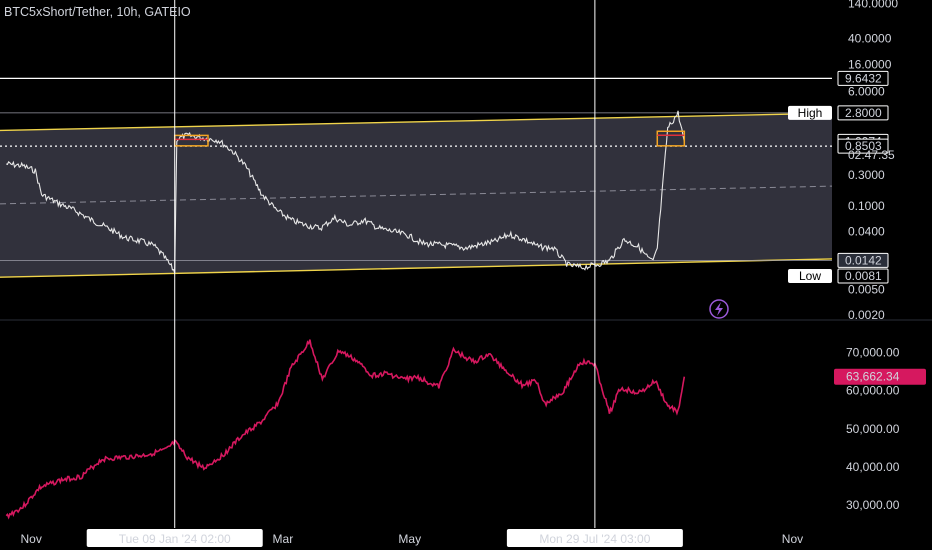 This screenshot has width=932, height=550. I want to click on lightning-icon, so click(719, 309).